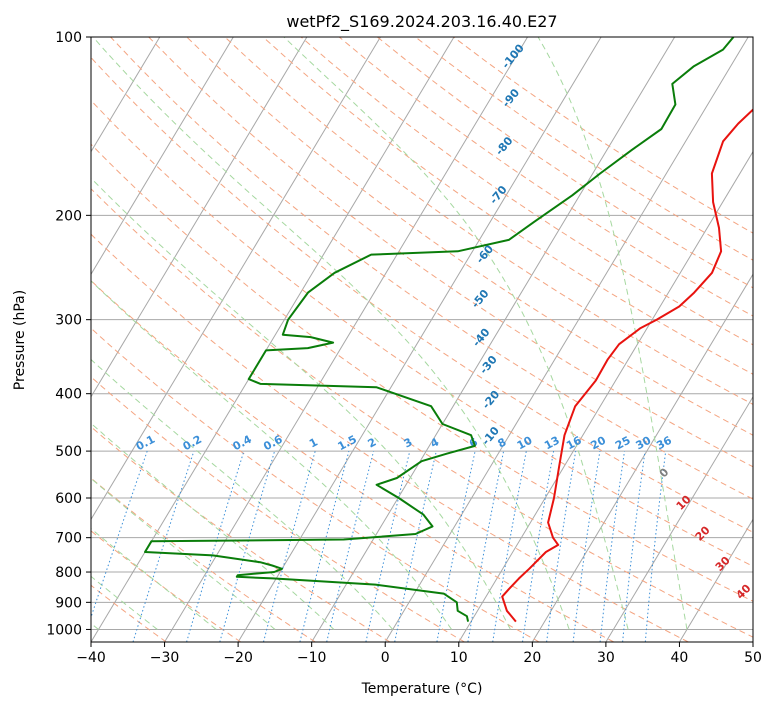 The width and height of the screenshot is (775, 708). What do you see at coordinates (408, 442) in the screenshot?
I see `mixing-ratio-label-3: 3` at bounding box center [408, 442].